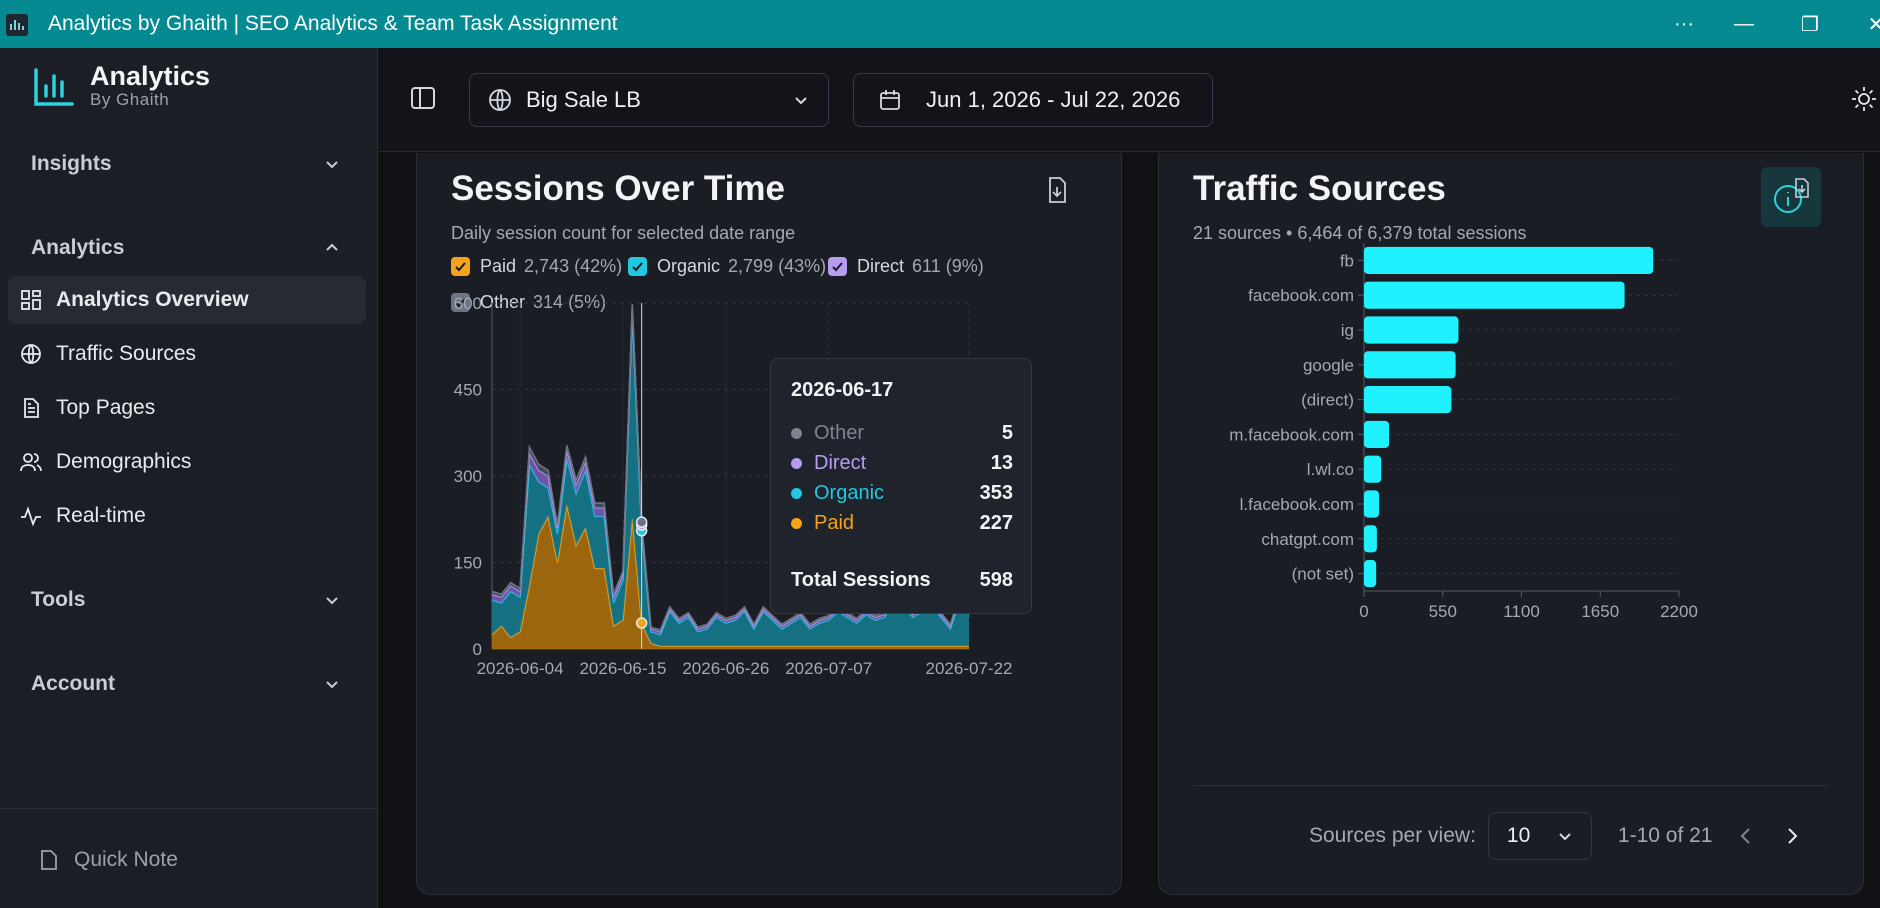 Image resolution: width=1880 pixels, height=908 pixels. What do you see at coordinates (1684, 23) in the screenshot?
I see `more-options-icon: ···` at bounding box center [1684, 23].